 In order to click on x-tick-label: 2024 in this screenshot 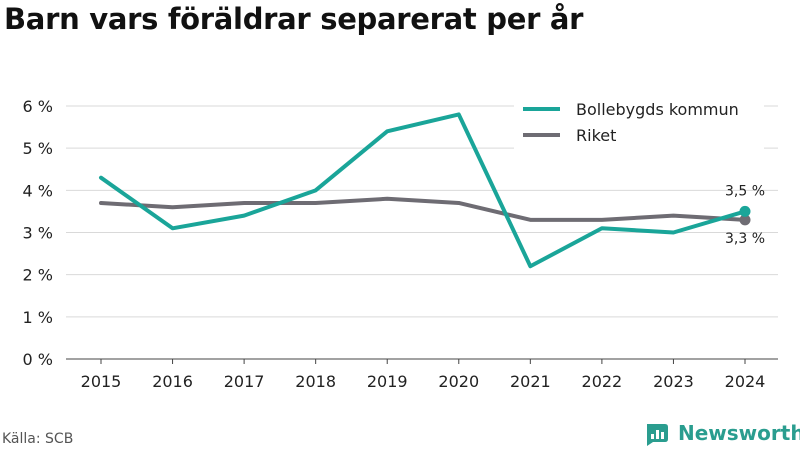, I will do `click(745, 381)`.